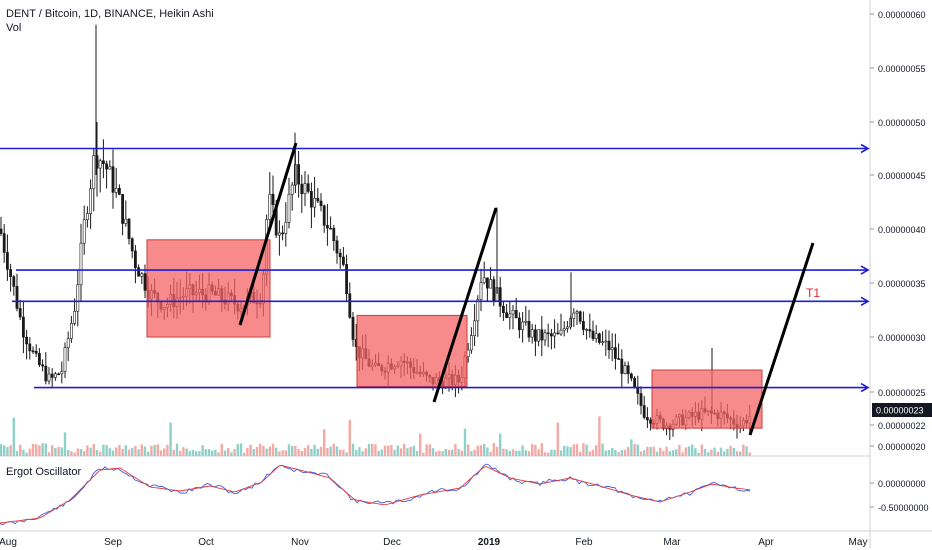  I want to click on price-tick-label: 0.00000030, so click(902, 338).